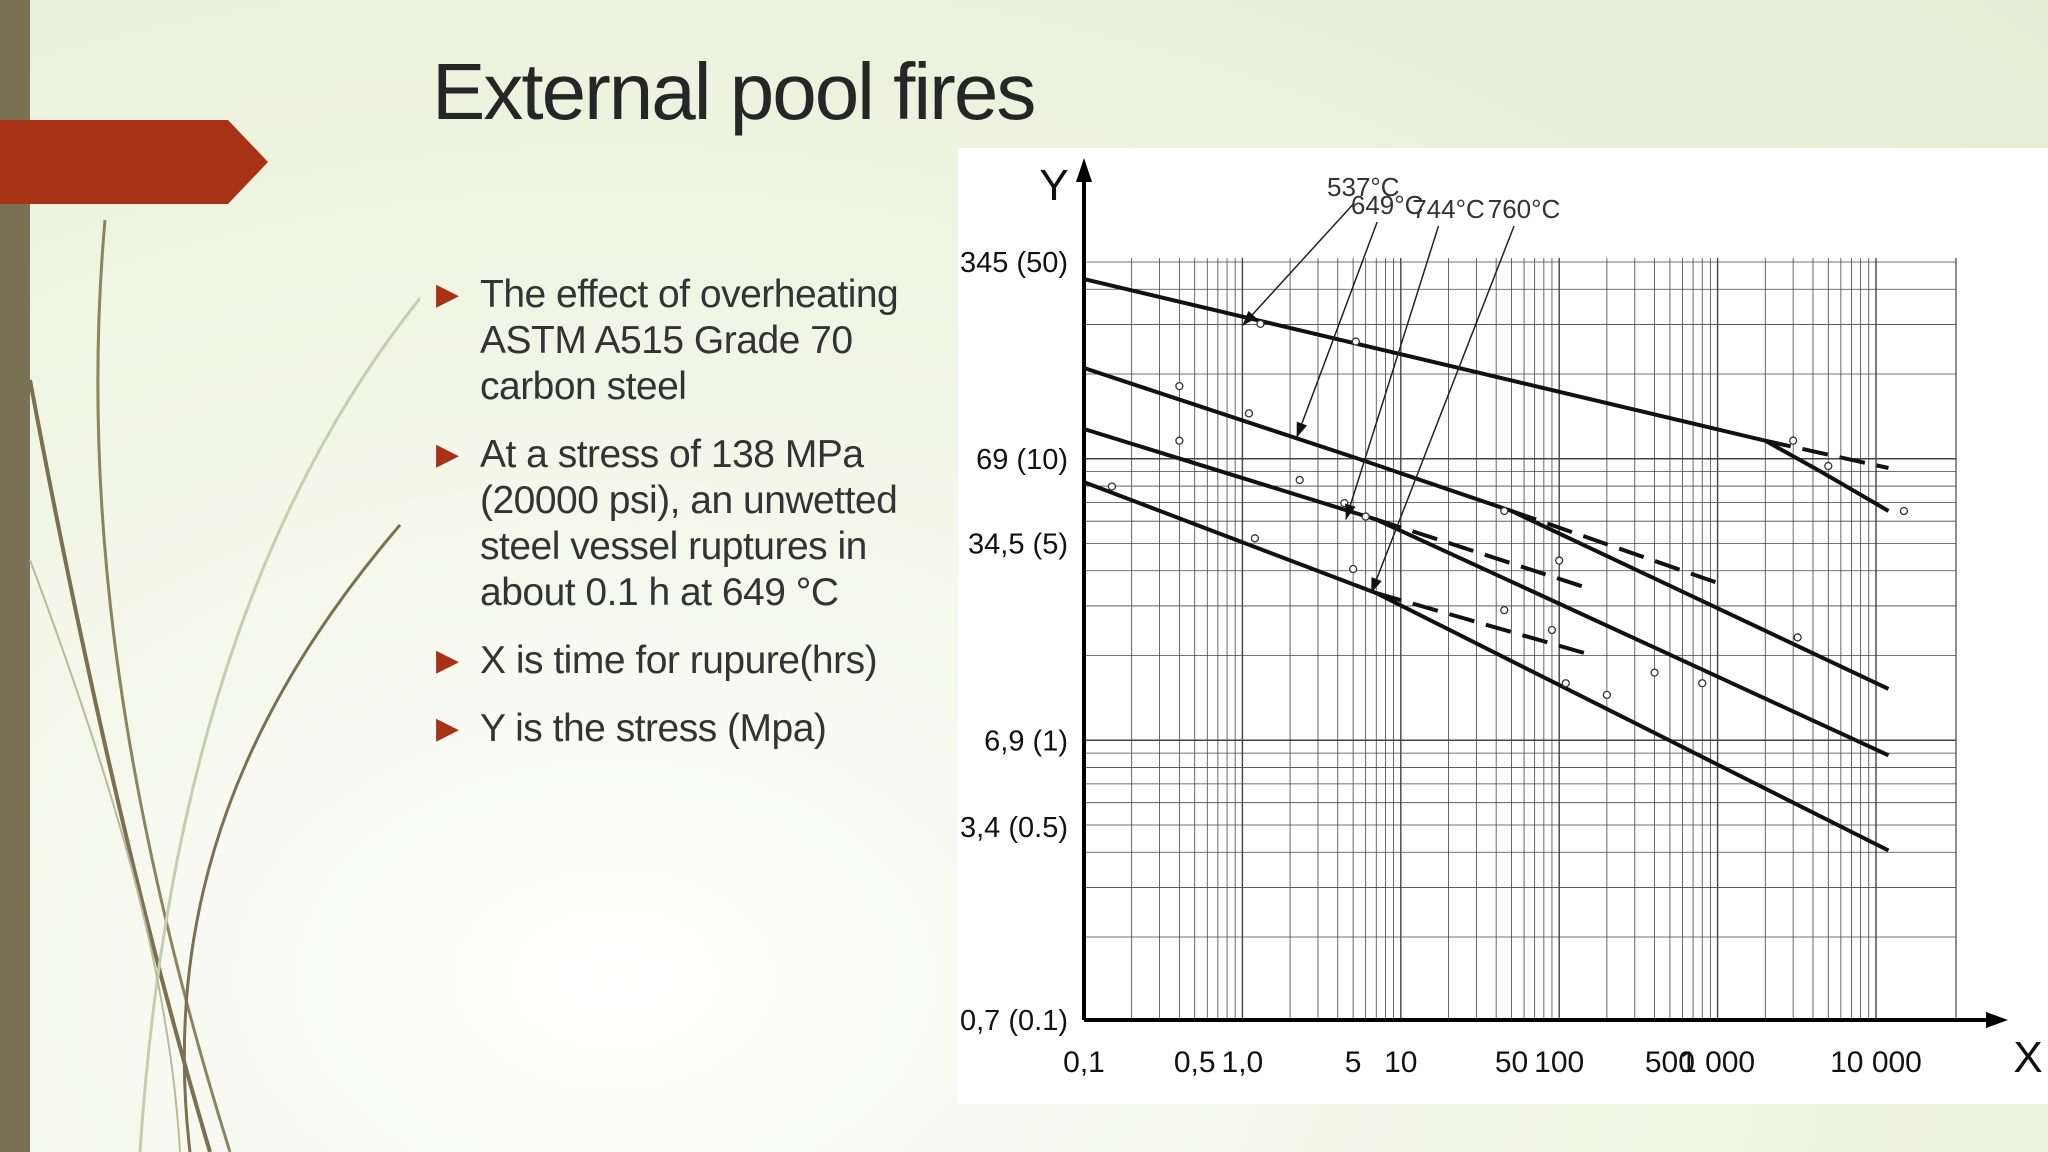 The image size is (2048, 1152). I want to click on y-tick-label: 345 (50), so click(1014, 263).